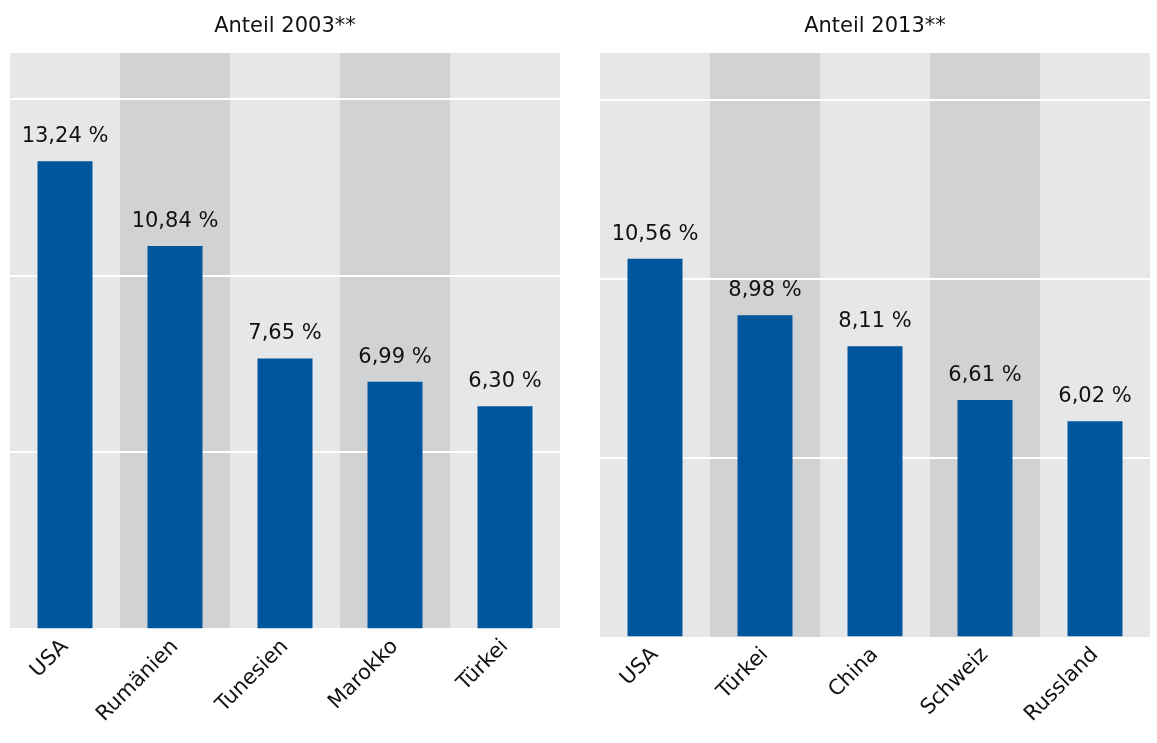  I want to click on data-label: 6,99 %, so click(395, 355).